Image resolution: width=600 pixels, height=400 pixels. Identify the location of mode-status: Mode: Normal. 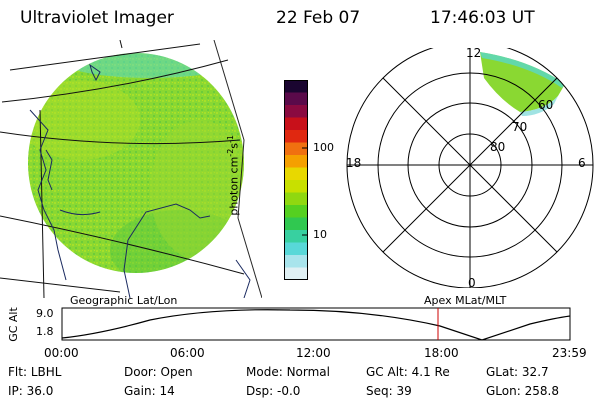
(288, 372).